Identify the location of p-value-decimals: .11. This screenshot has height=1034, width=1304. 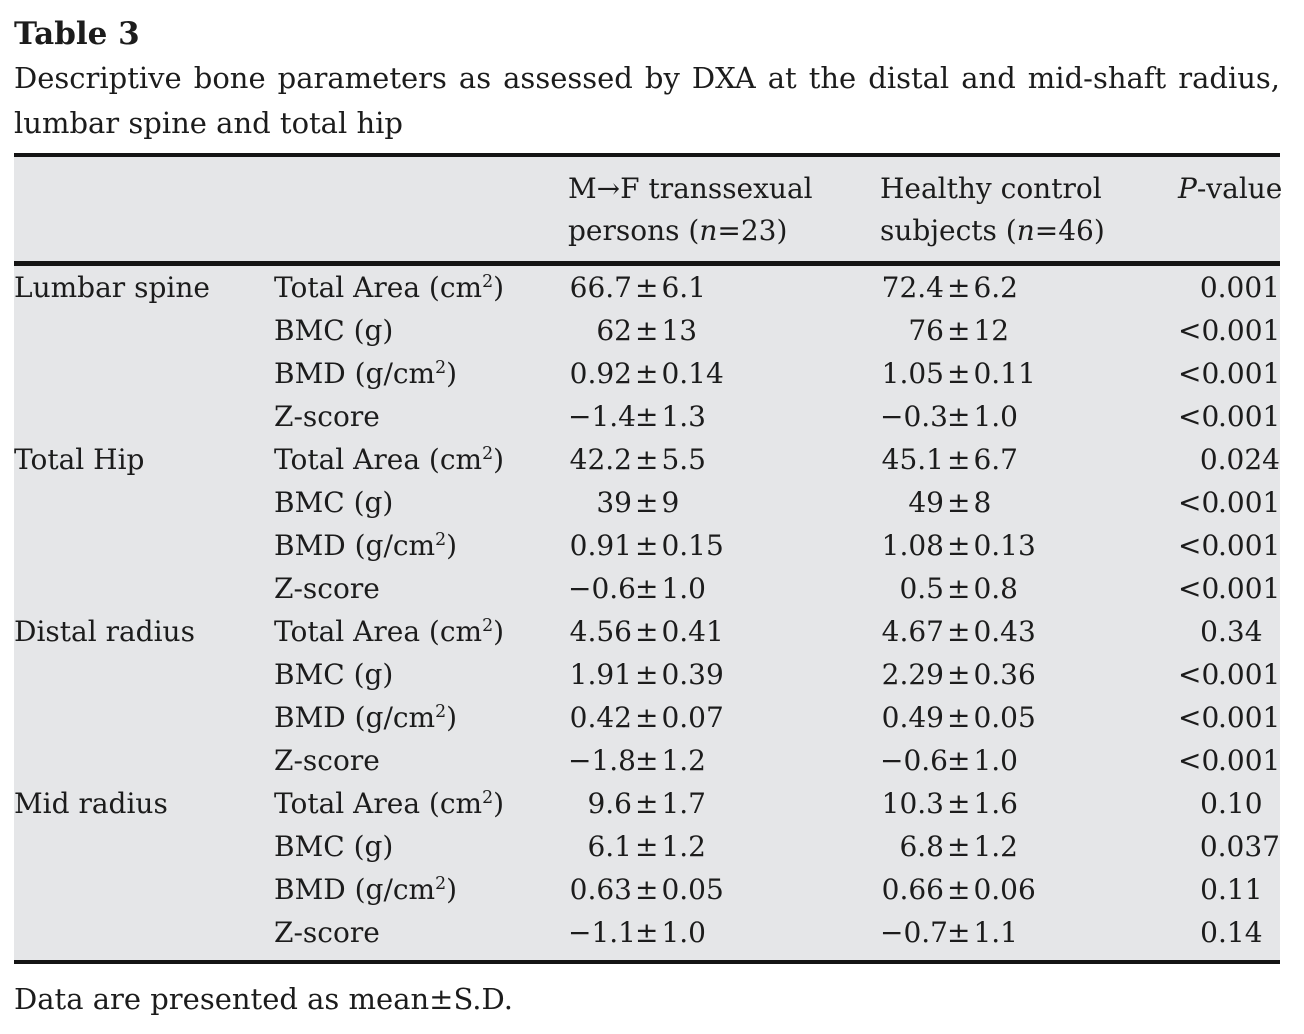
(1240, 889).